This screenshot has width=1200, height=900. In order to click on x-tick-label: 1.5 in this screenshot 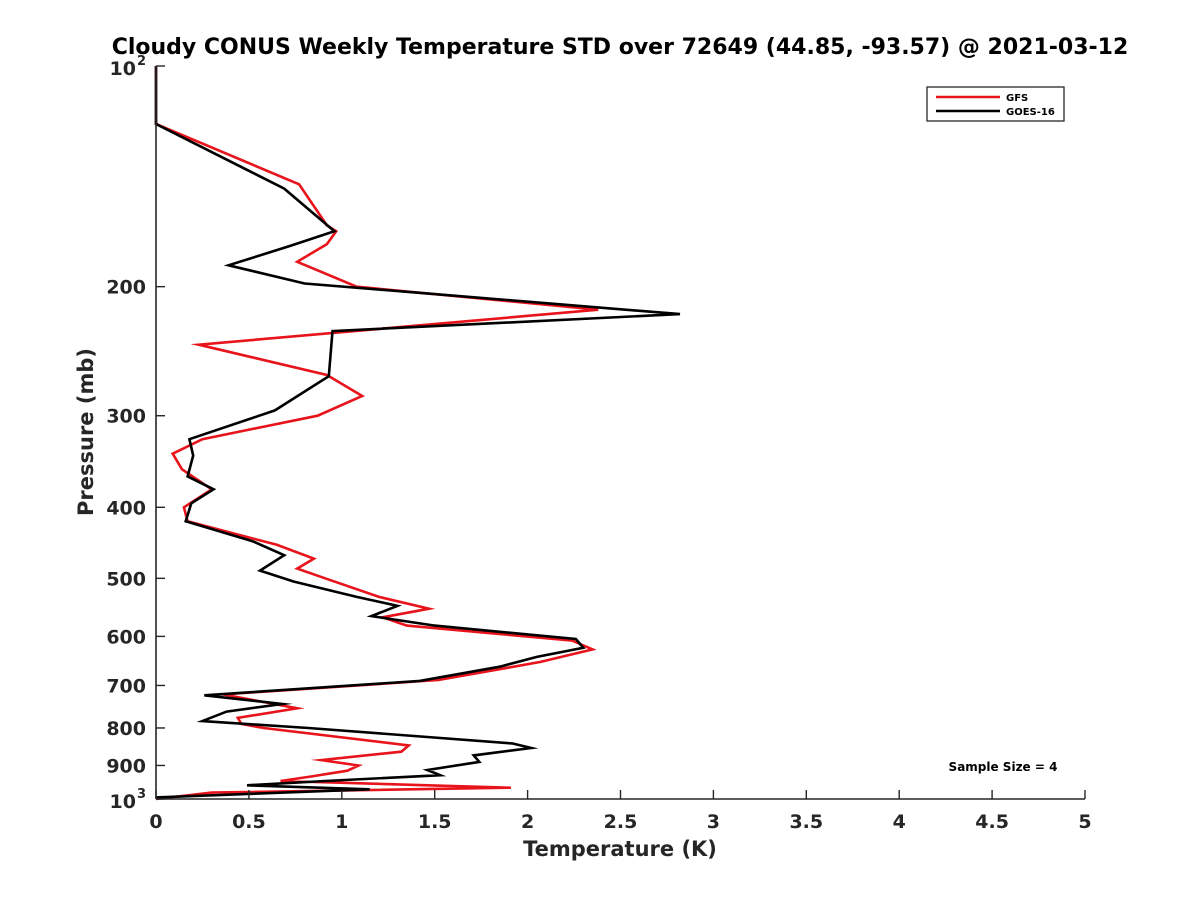, I will do `click(435, 822)`.